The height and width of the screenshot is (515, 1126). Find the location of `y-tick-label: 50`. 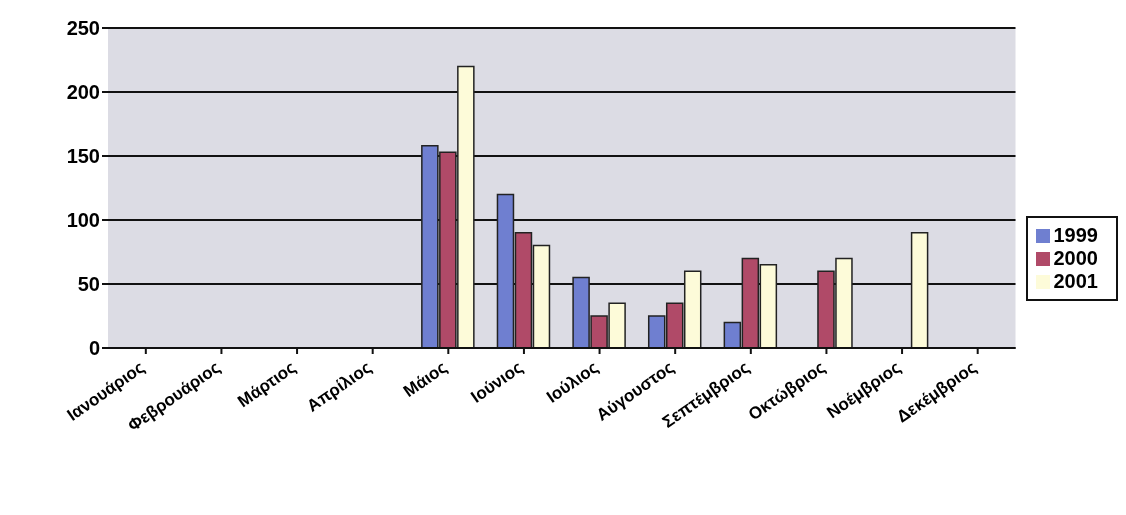

y-tick-label: 50 is located at coordinates (88, 284).